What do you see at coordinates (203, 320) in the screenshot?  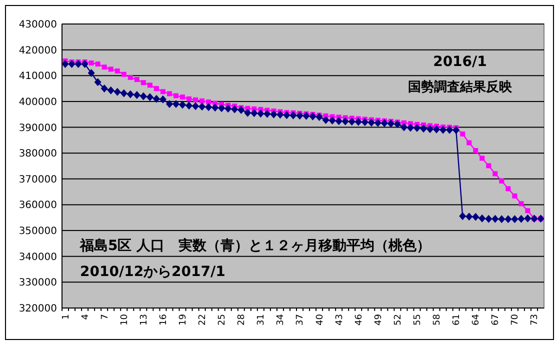 I see `x-tick-label: 22` at bounding box center [203, 320].